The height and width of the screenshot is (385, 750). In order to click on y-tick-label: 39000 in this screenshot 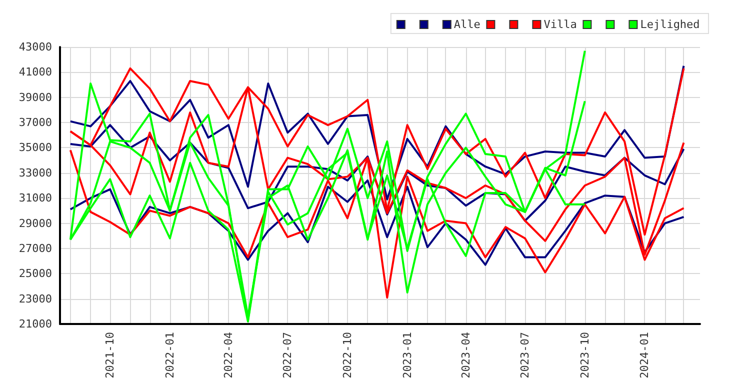, I will do `click(35, 97)`.